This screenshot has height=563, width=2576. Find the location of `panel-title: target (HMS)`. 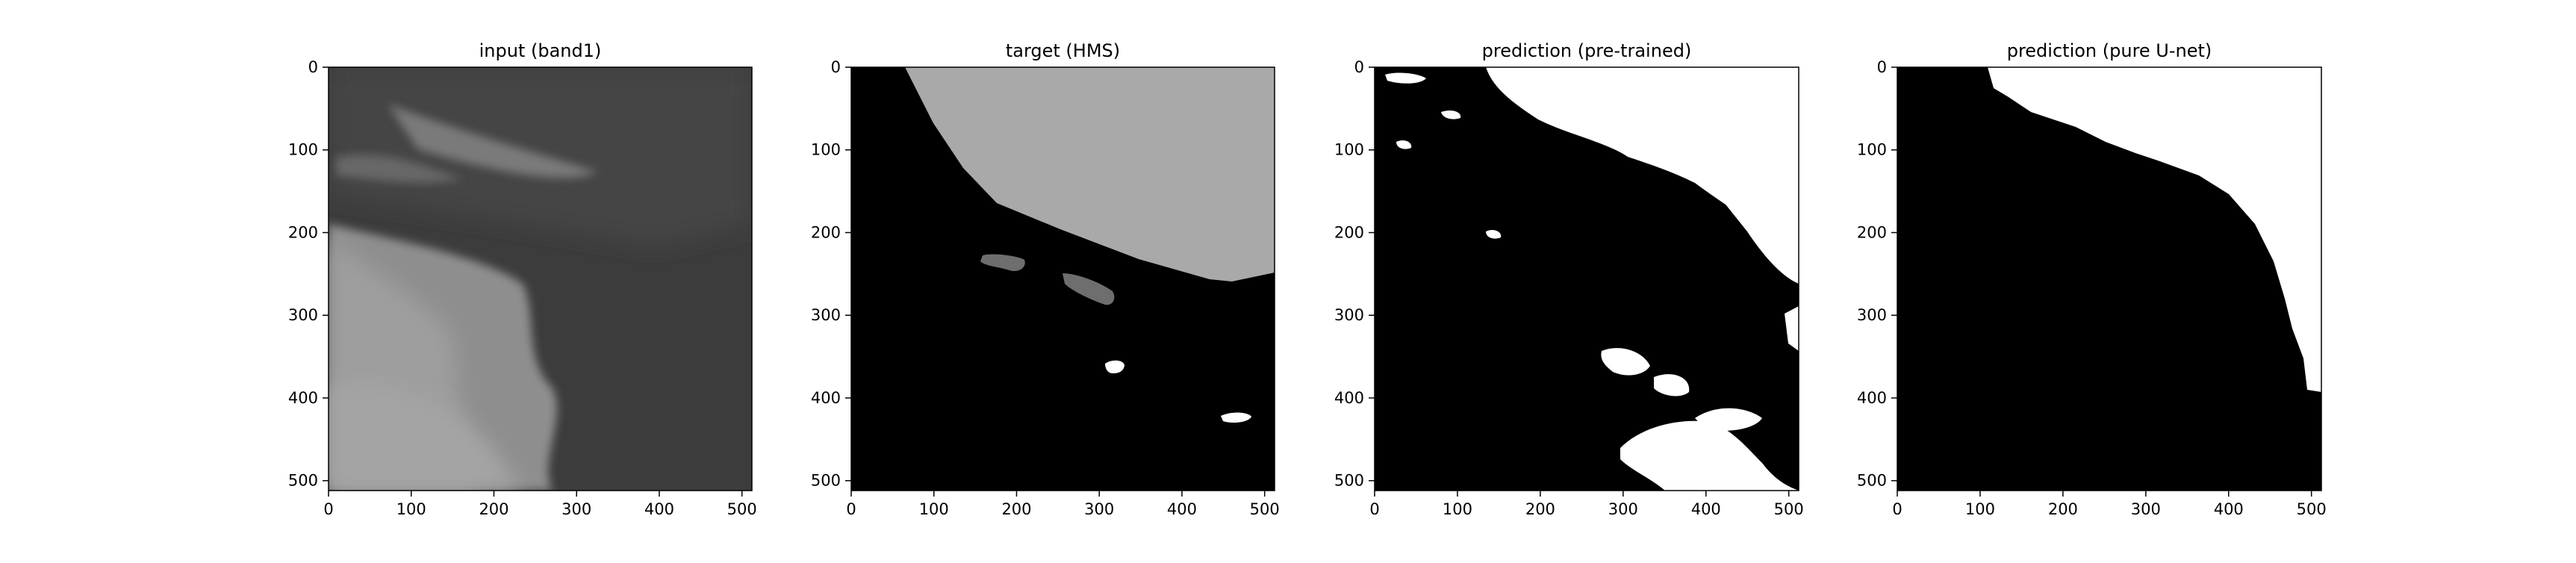

panel-title: target (HMS) is located at coordinates (1063, 50).